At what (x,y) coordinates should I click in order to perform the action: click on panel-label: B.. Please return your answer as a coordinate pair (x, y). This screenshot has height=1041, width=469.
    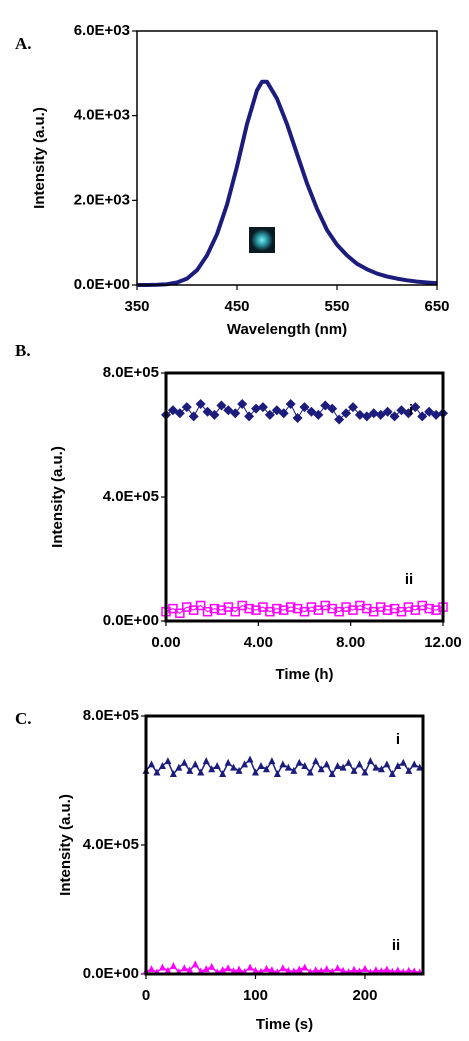
    Looking at the image, I should click on (23, 350).